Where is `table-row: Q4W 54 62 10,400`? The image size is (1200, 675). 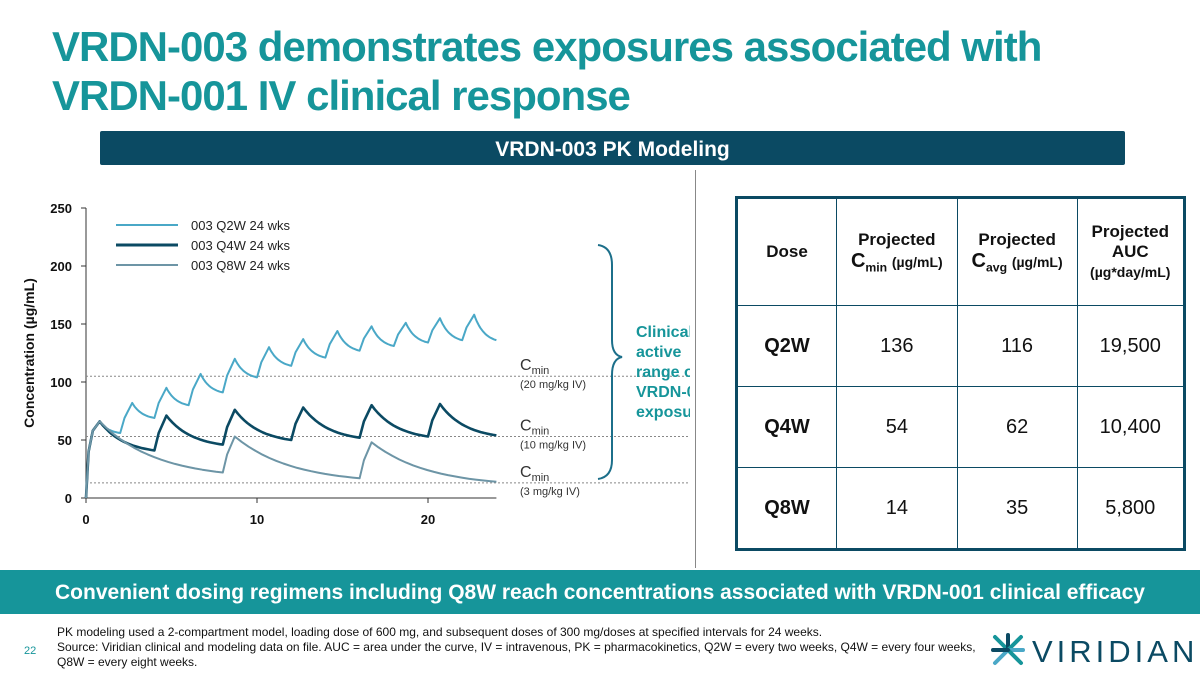
table-row: Q4W 54 62 10,400 is located at coordinates (961, 427).